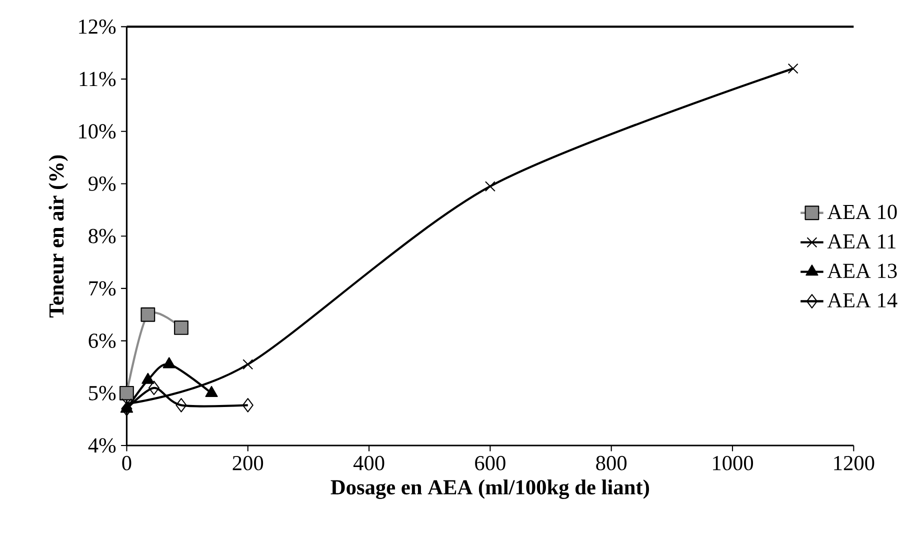 The height and width of the screenshot is (544, 911). What do you see at coordinates (102, 183) in the screenshot?
I see `y-tick-label: 9%` at bounding box center [102, 183].